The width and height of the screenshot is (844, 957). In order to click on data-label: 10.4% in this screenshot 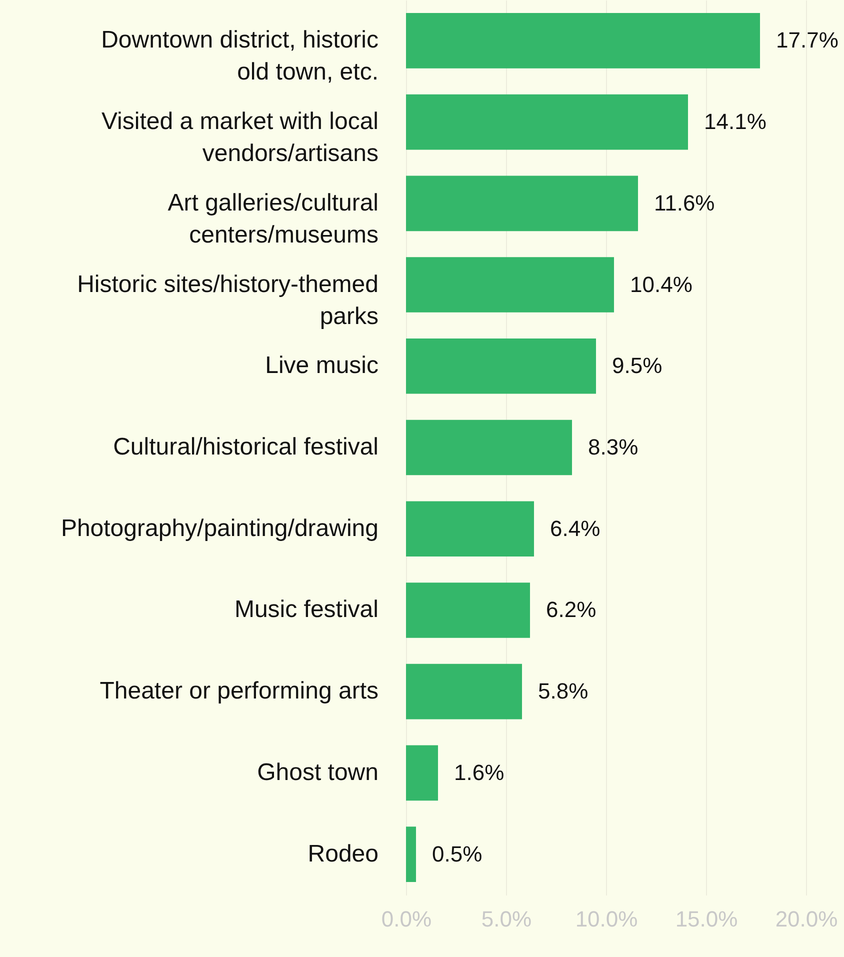, I will do `click(661, 284)`.